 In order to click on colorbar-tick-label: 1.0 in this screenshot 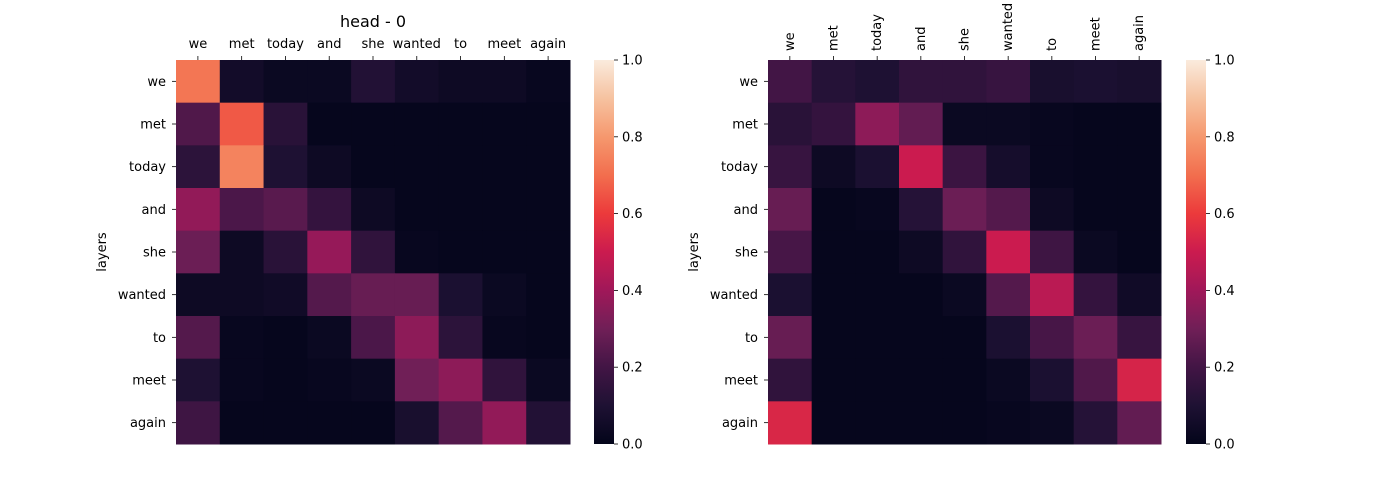, I will do `click(1224, 61)`.